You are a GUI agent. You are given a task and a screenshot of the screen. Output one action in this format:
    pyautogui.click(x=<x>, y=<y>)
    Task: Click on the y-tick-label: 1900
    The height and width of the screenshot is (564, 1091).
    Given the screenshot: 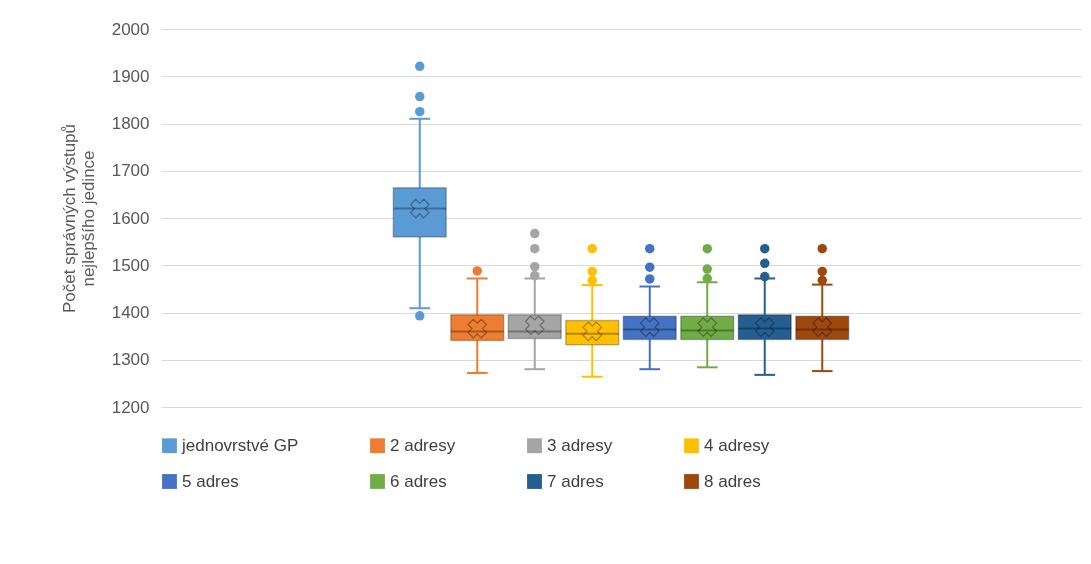 What is the action you would take?
    pyautogui.click(x=130, y=76)
    